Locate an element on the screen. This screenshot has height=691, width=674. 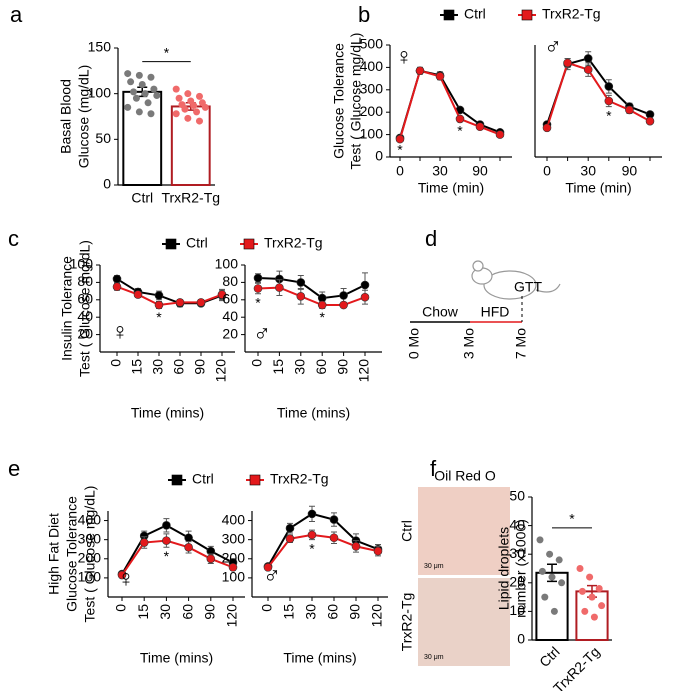
y-axis-label: Test ( Glucose mg/dL) is located at coordinates (85, 308).